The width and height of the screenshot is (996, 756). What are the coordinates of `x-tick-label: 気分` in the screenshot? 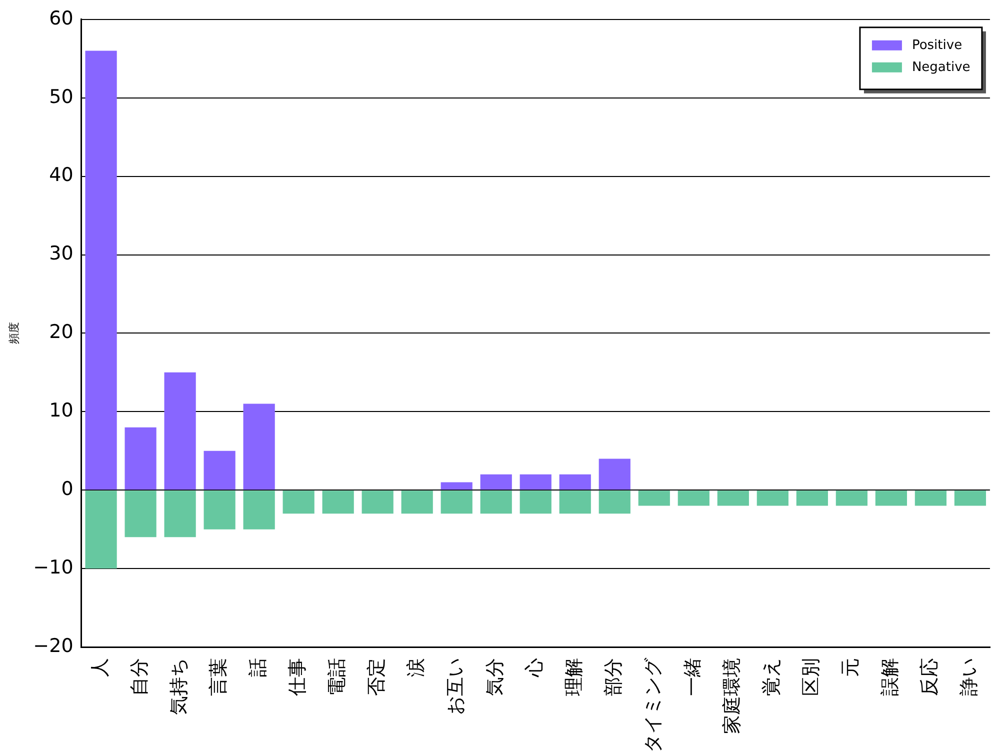 It's located at (495, 677).